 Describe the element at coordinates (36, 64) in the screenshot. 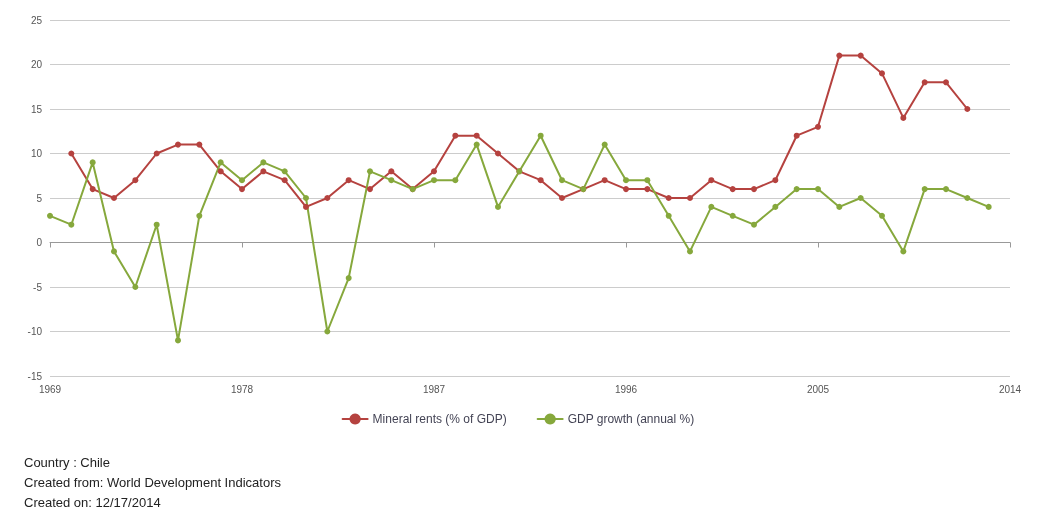

I see `y-tick-label: 20` at that location.